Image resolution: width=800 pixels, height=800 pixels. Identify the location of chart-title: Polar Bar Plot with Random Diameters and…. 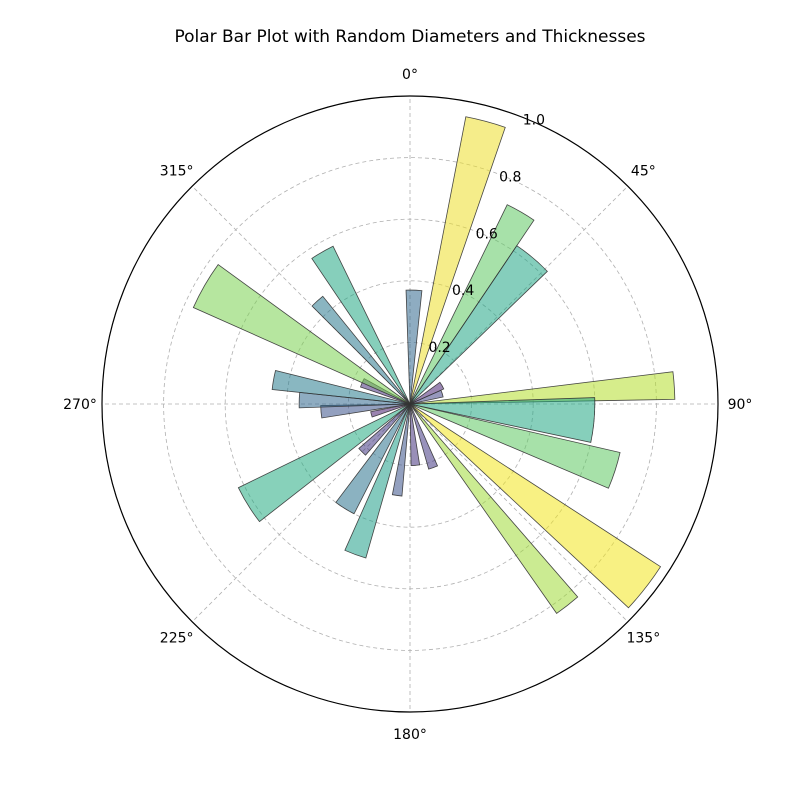
(409, 37).